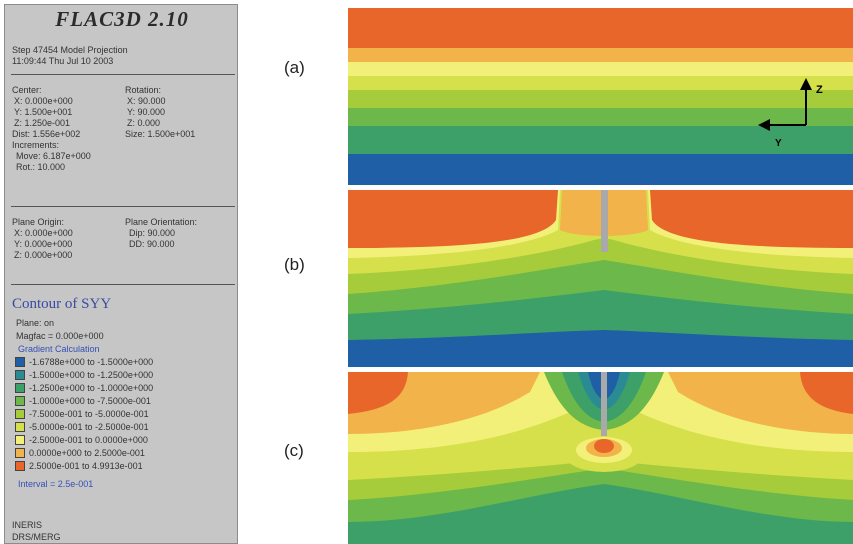 Image resolution: width=853 pixels, height=544 pixels. Describe the element at coordinates (143, 90) in the screenshot. I see `rotation-label: Rotation:` at that location.